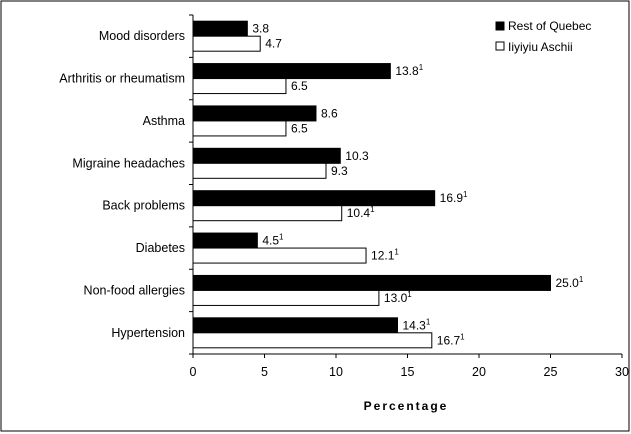  What do you see at coordinates (406, 406) in the screenshot?
I see `x-axis-title: Percentage` at bounding box center [406, 406].